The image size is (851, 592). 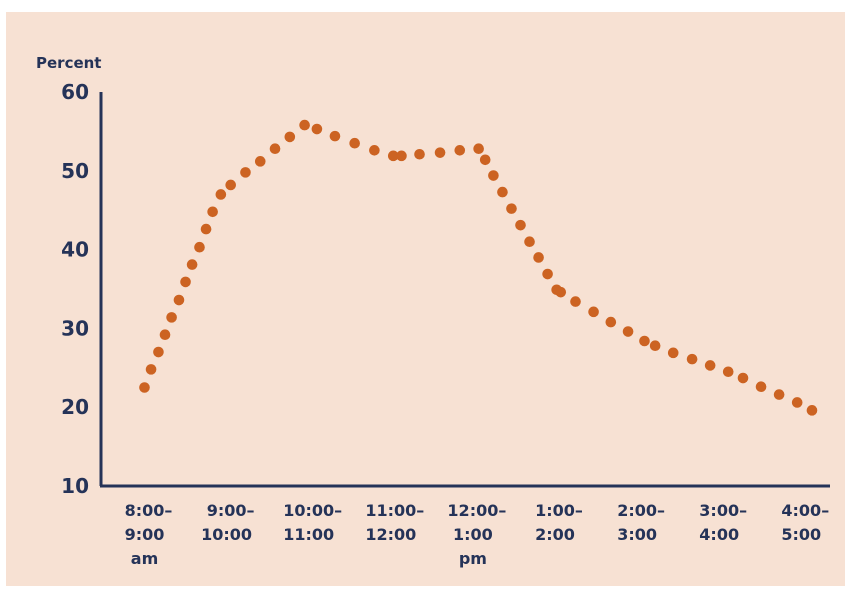 I want to click on x-tick-label: 8:00– 9:00 am, so click(x=149, y=534).